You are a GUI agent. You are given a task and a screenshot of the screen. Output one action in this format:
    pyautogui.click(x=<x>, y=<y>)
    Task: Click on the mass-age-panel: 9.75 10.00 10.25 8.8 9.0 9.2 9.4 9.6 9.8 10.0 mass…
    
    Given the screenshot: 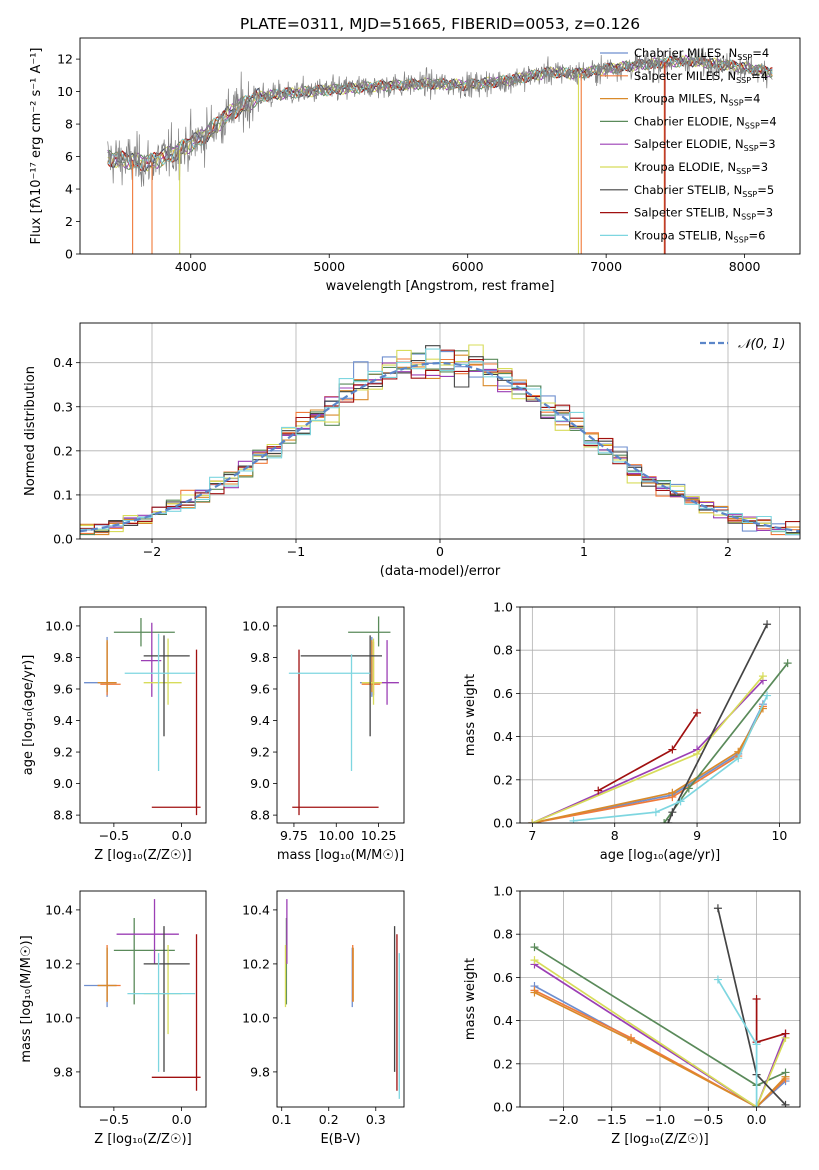 What is the action you would take?
    pyautogui.click(x=323, y=734)
    